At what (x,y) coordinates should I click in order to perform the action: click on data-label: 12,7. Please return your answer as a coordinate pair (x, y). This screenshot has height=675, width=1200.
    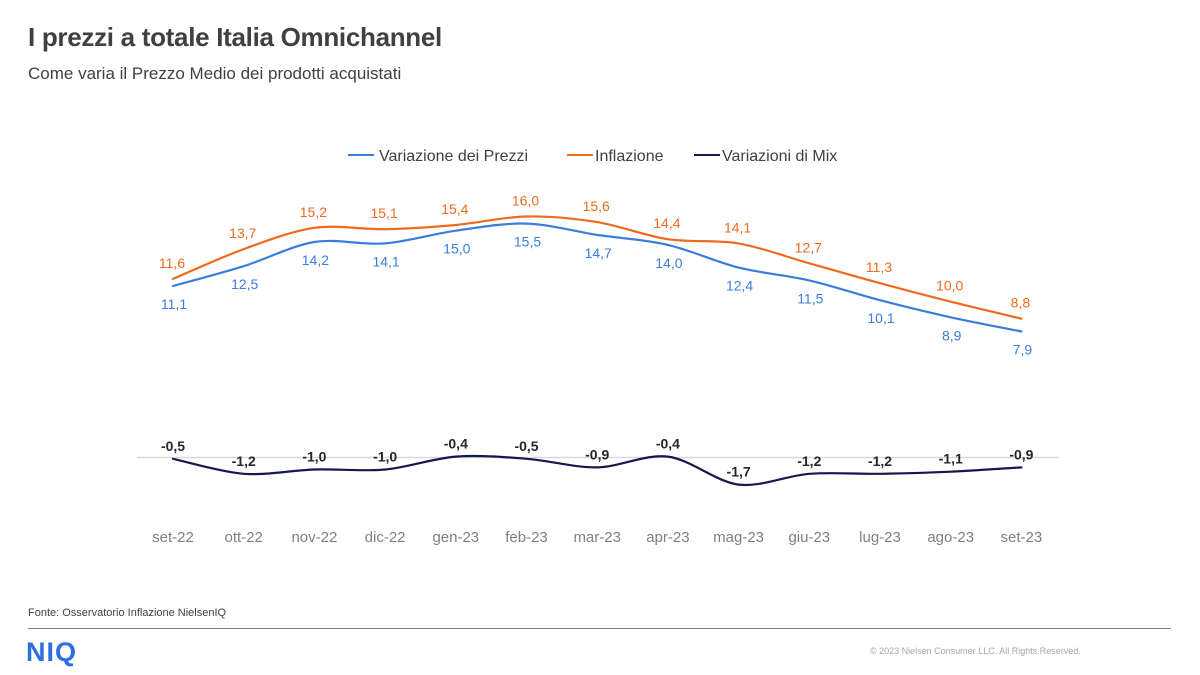
    Looking at the image, I should click on (808, 247).